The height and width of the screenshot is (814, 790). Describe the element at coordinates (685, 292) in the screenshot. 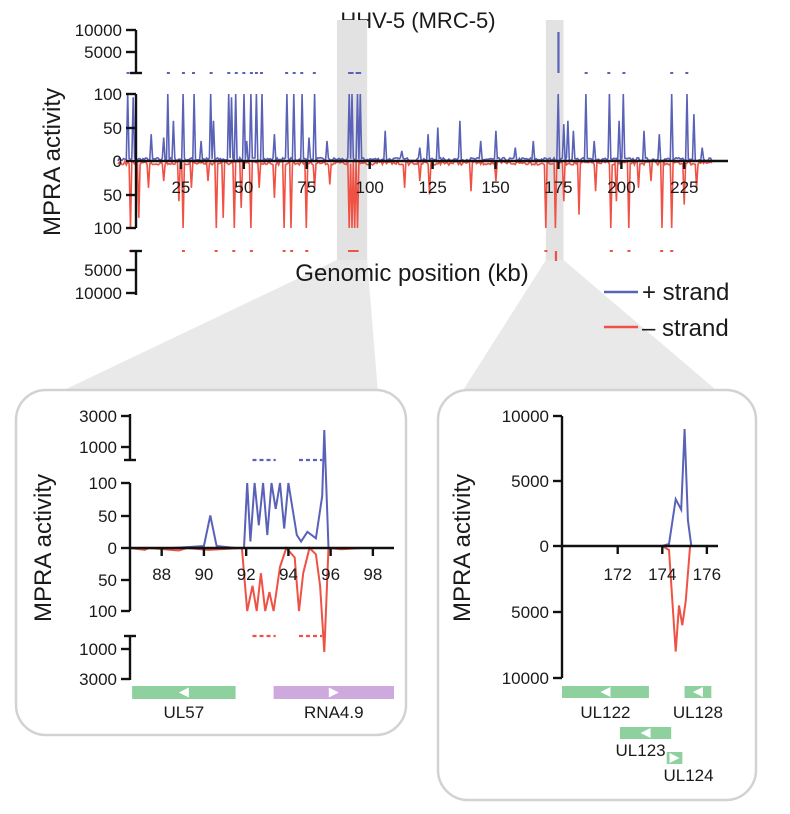

I see `legend-label-plus: + strand` at that location.